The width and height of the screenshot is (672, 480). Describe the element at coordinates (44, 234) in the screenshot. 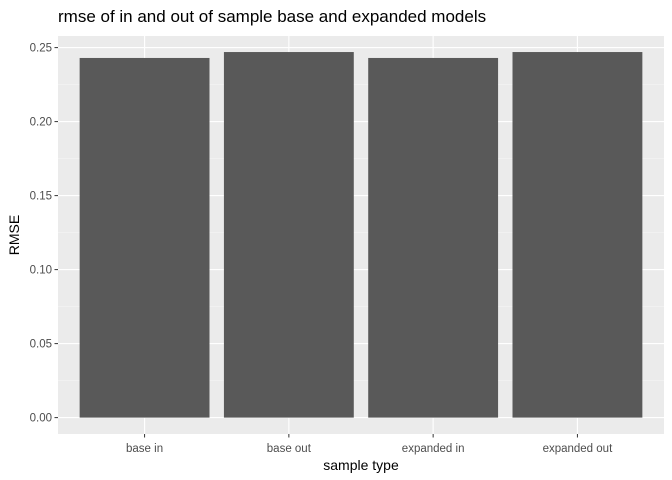

I see `y-axis-ticks: 0.00 0.05 0.10 0.15 0.20 0.25` at that location.